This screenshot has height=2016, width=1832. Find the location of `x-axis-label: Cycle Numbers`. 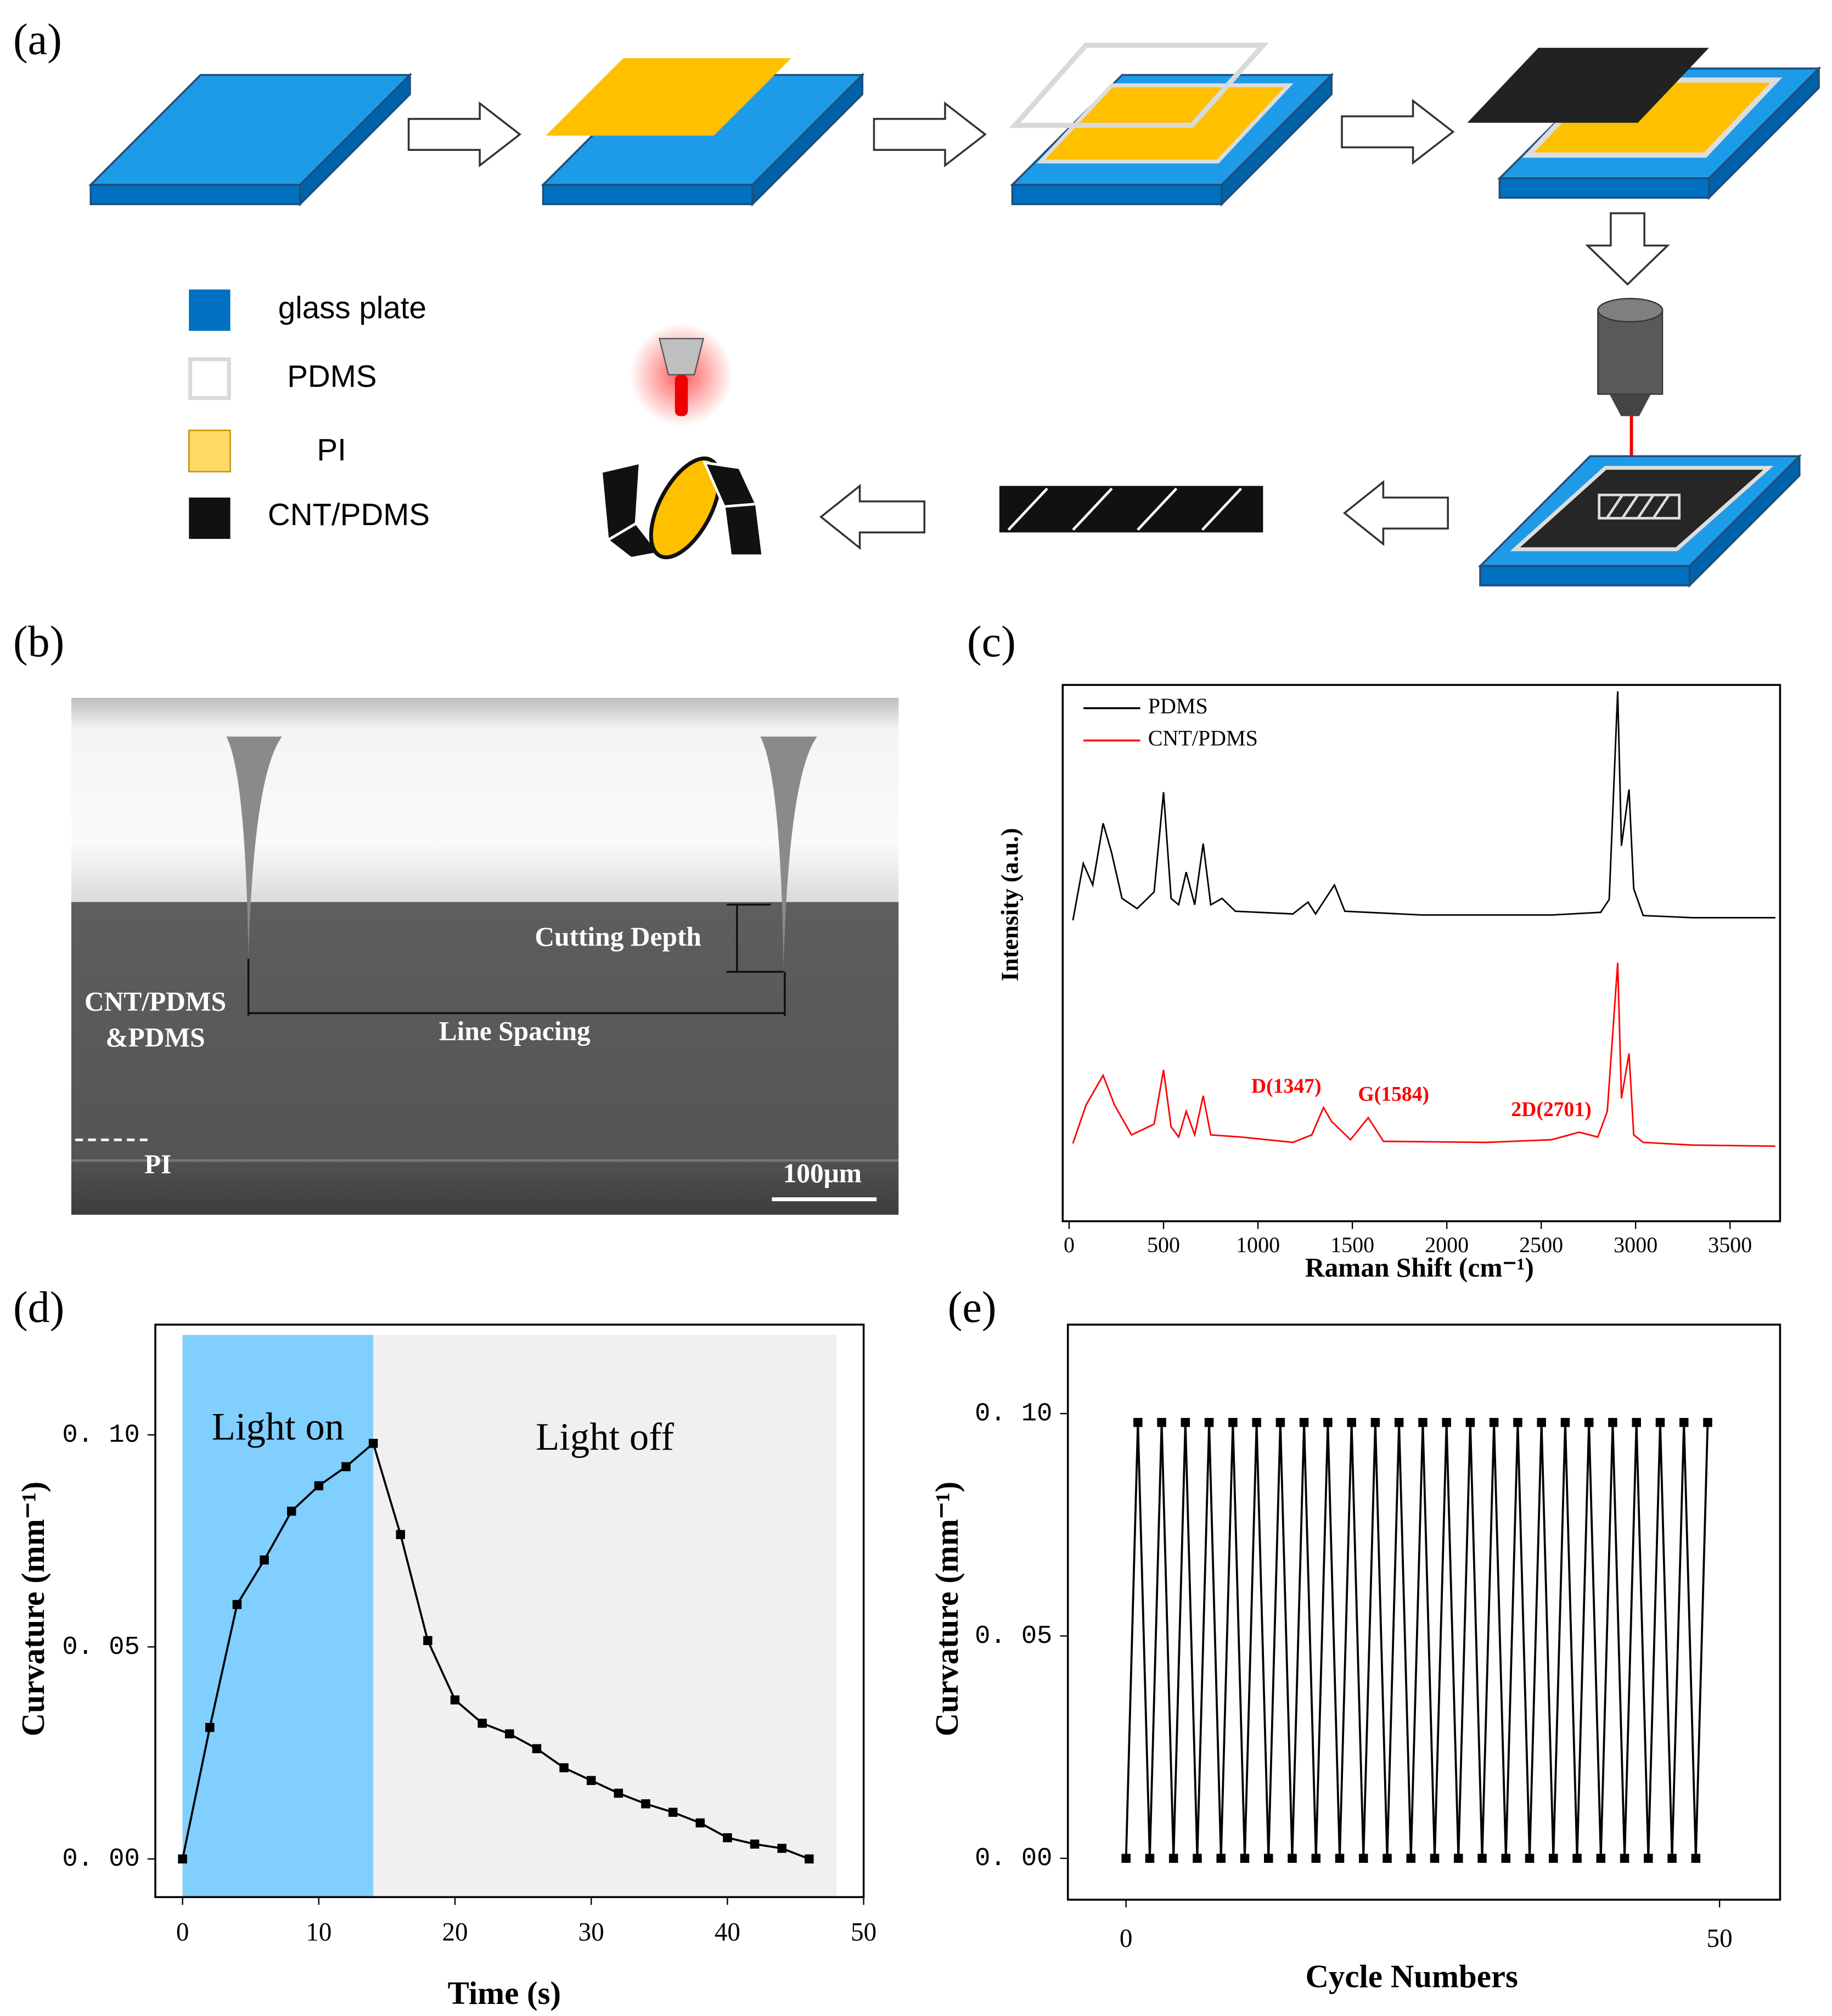

x-axis-label: Cycle Numbers is located at coordinates (1411, 1977).